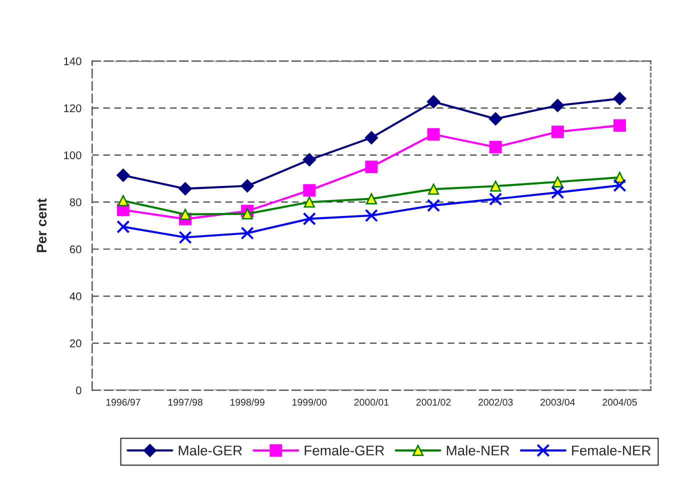 The image size is (693, 477). Describe the element at coordinates (495, 402) in the screenshot. I see `x-tick-label: 2002/03` at that location.